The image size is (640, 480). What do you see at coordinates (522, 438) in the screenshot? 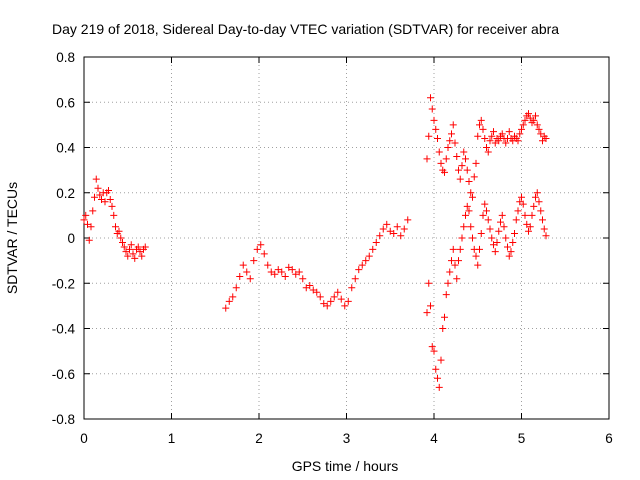
I see `x-tick-label: 5` at bounding box center [522, 438].